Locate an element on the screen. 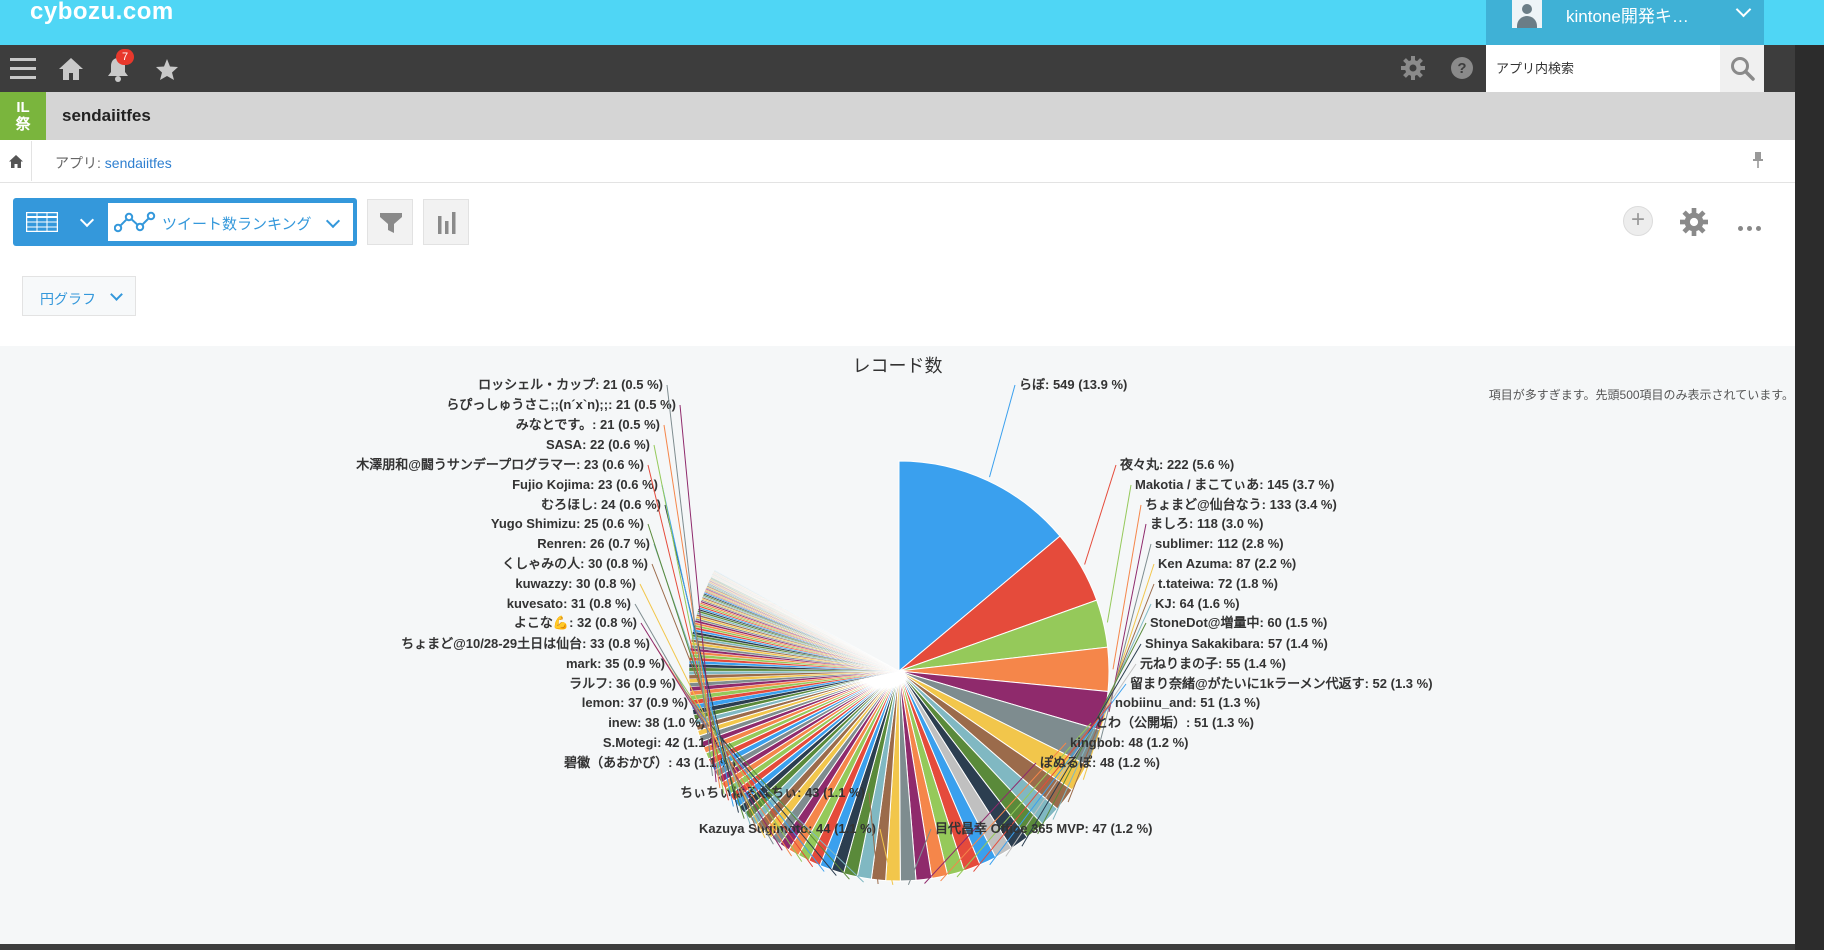  pie-data-label: 碧徽（あおかび）: 43 (1.1 %) is located at coordinates (649, 762).